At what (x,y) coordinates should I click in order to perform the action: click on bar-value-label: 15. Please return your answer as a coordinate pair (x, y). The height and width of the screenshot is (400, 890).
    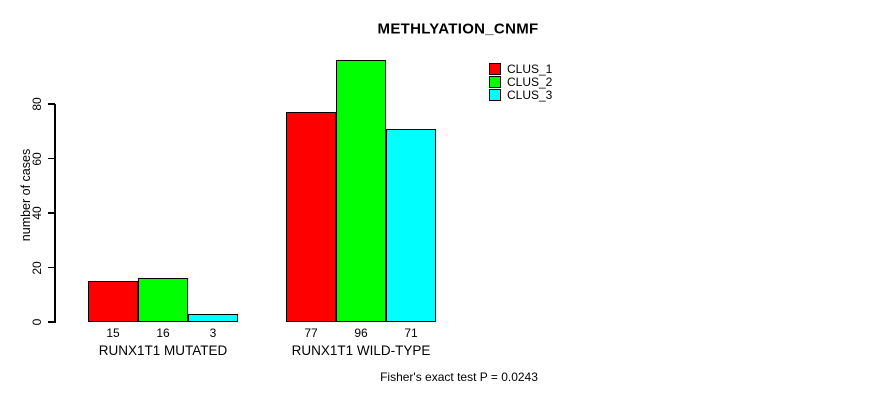
    Looking at the image, I should click on (113, 333).